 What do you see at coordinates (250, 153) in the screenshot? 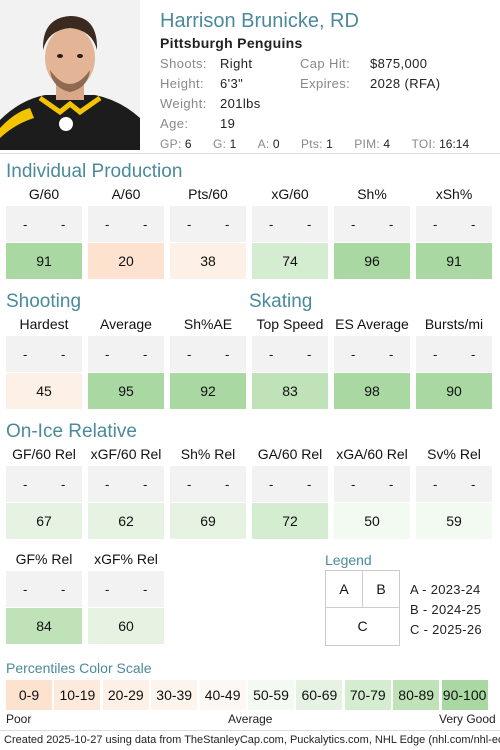
I see `header-divider` at bounding box center [250, 153].